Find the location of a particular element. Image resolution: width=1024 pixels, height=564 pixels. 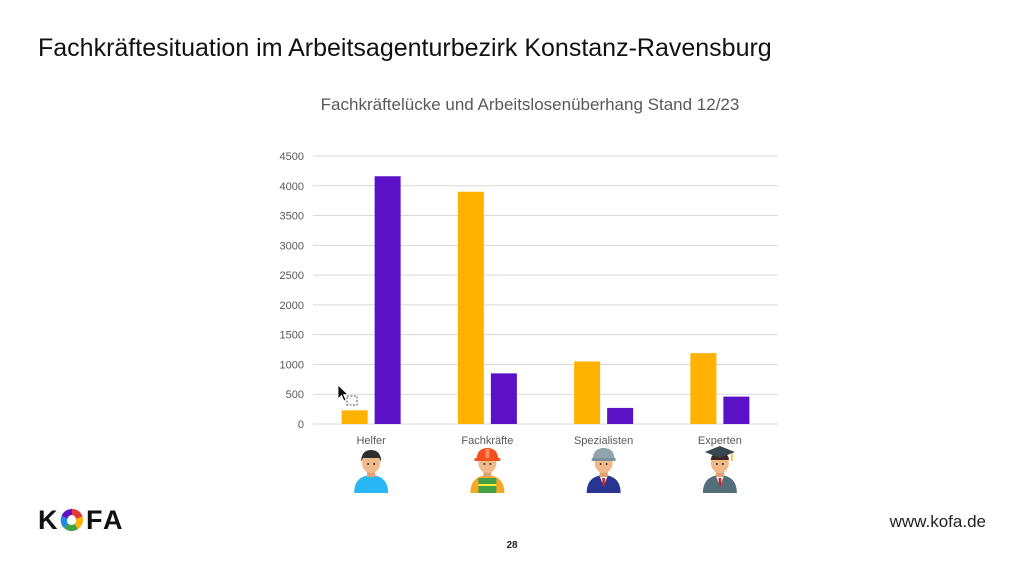

mouse-cursor-icon is located at coordinates (347, 395).